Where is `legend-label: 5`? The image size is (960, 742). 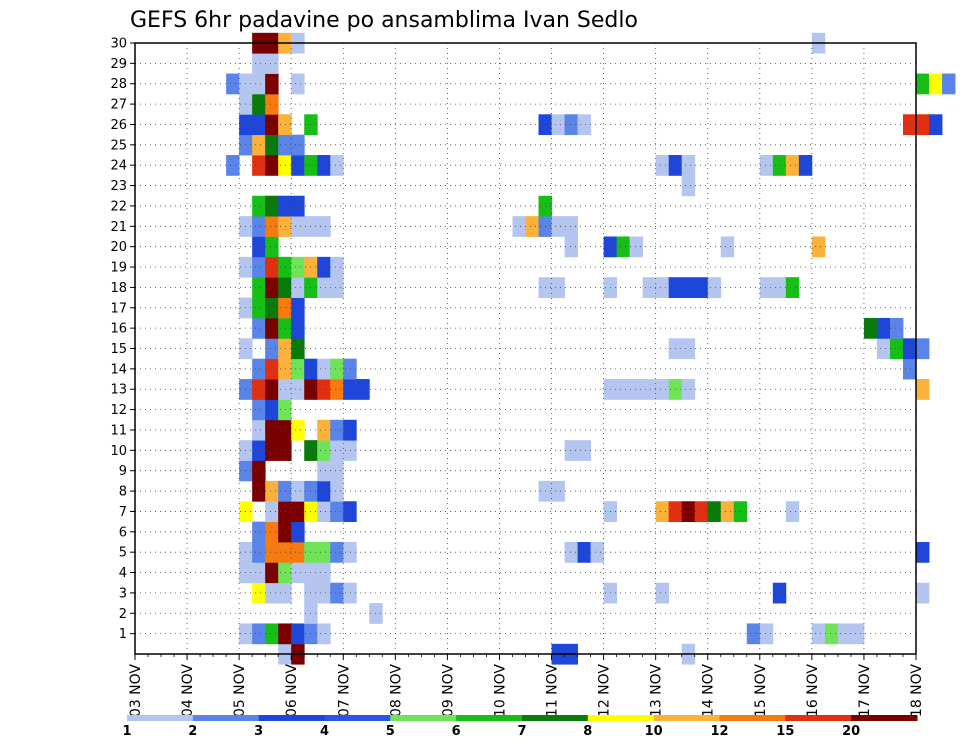 legend-label: 5 is located at coordinates (390, 731).